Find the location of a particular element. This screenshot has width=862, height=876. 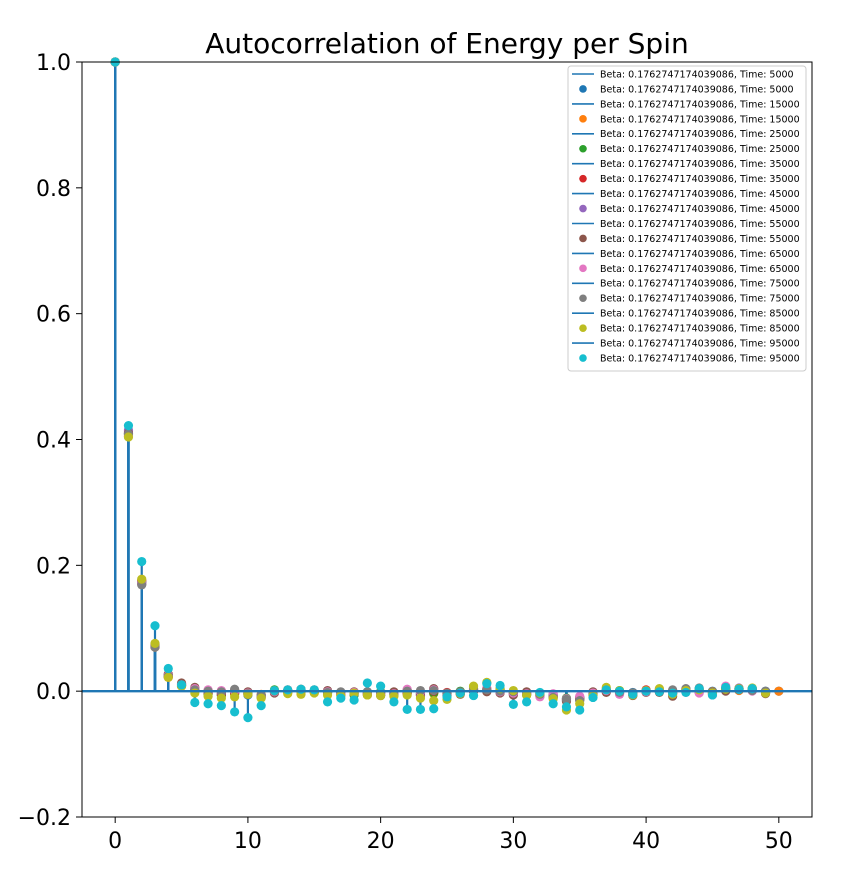

chart-title: Autocorrelation of Energy per Spin is located at coordinates (446, 43).